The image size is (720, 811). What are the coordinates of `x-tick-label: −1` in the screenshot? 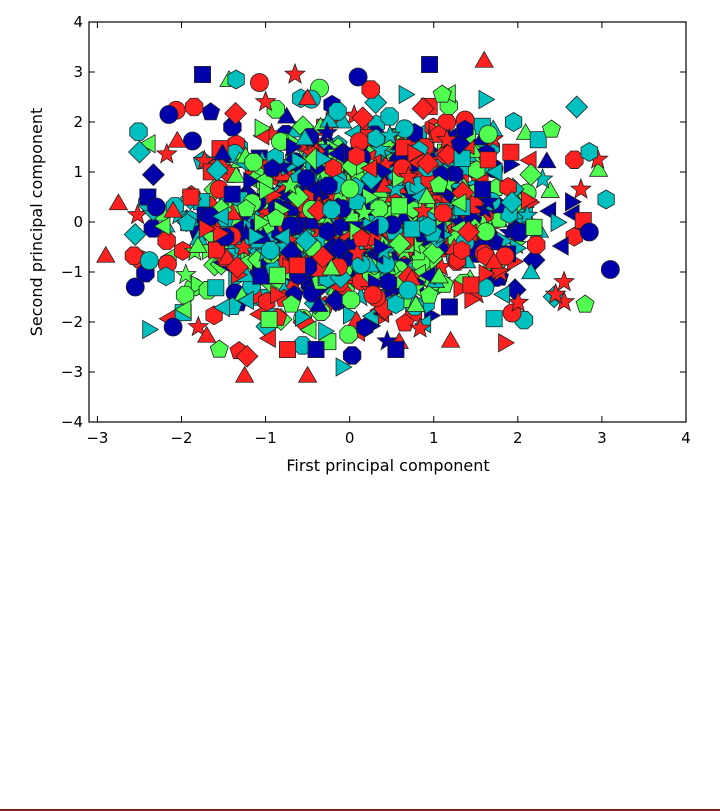 It's located at (266, 438).